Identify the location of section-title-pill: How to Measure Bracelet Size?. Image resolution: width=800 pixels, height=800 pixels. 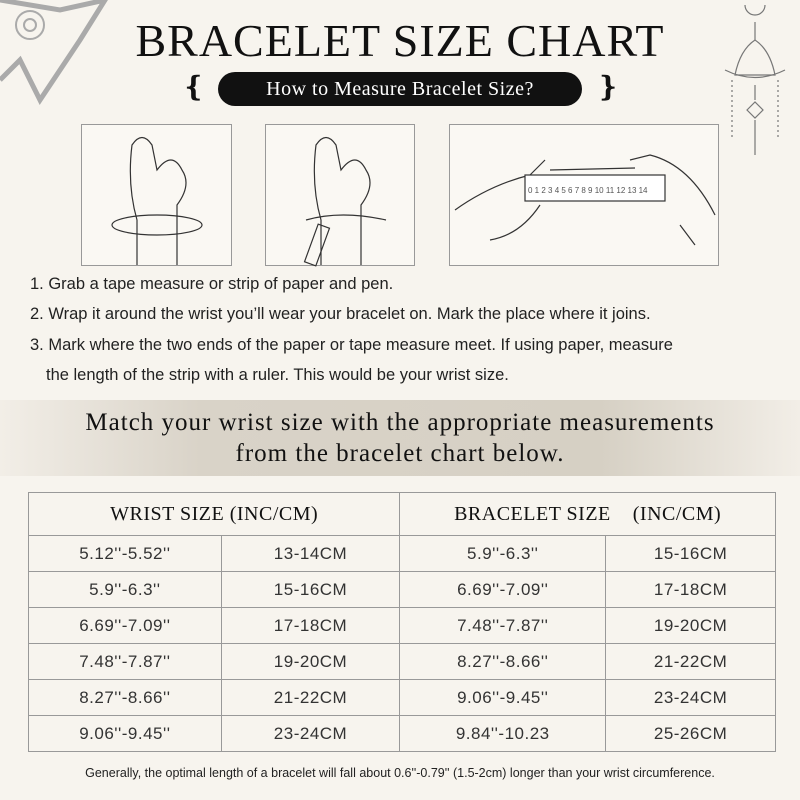
(400, 89).